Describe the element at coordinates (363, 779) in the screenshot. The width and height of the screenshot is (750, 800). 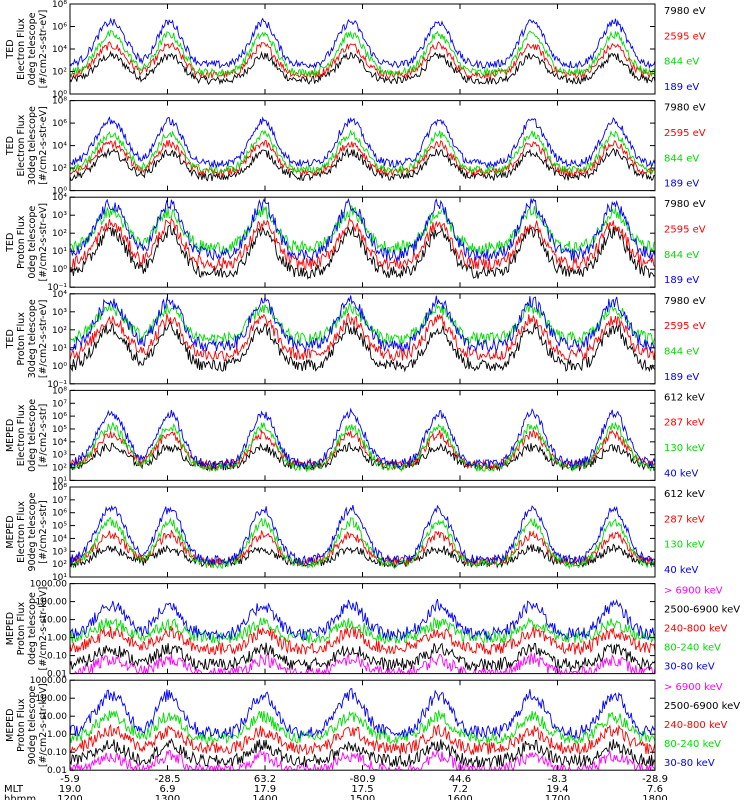
I see `x-axis-value: -80.9` at that location.